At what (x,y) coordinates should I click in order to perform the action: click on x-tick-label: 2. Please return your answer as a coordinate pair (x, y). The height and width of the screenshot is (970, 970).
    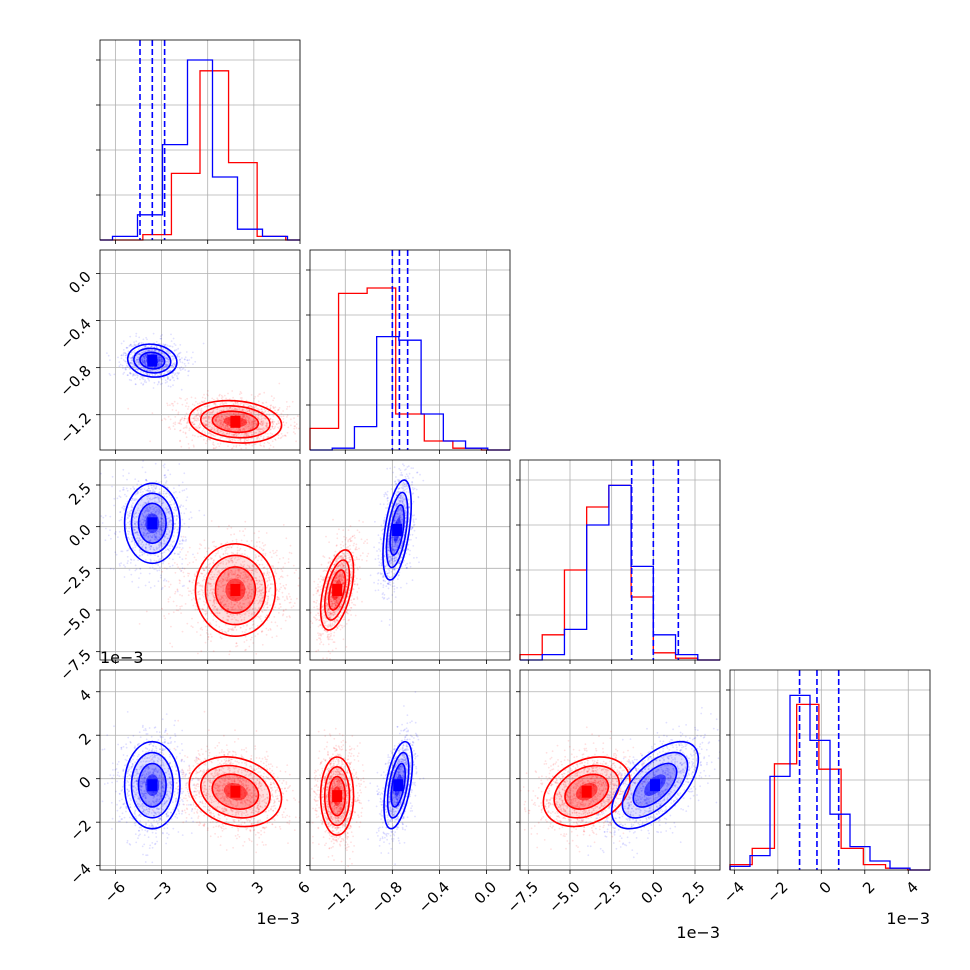
    Looking at the image, I should click on (868, 887).